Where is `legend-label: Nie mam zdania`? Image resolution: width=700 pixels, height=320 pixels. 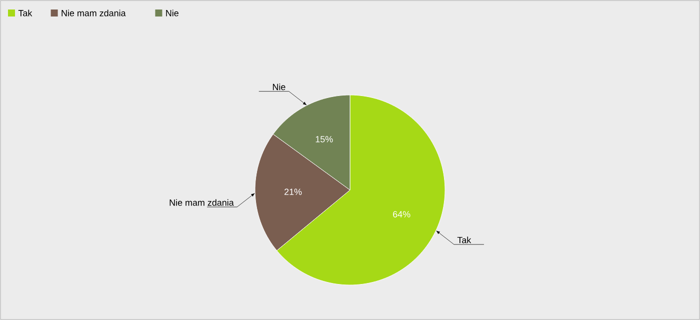
legend-label: Nie mam zdania is located at coordinates (94, 13).